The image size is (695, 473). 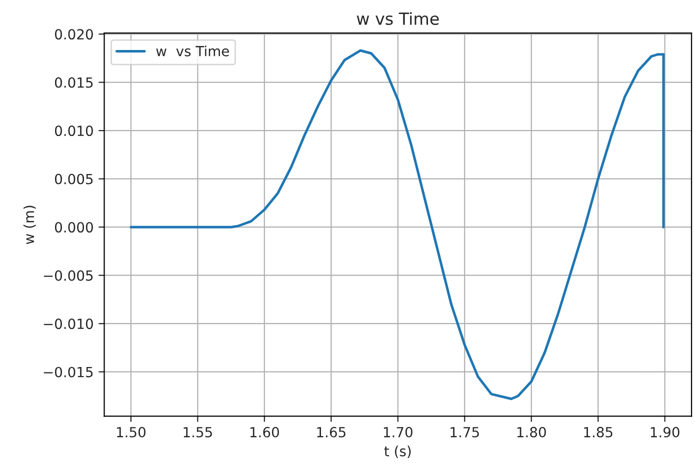 I want to click on chart-title: w vs Time, so click(x=397, y=19).